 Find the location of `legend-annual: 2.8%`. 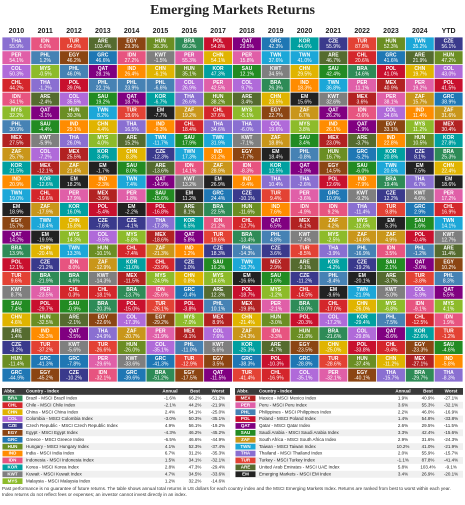

legend-annual: 2.8% is located at coordinates (170, 467).